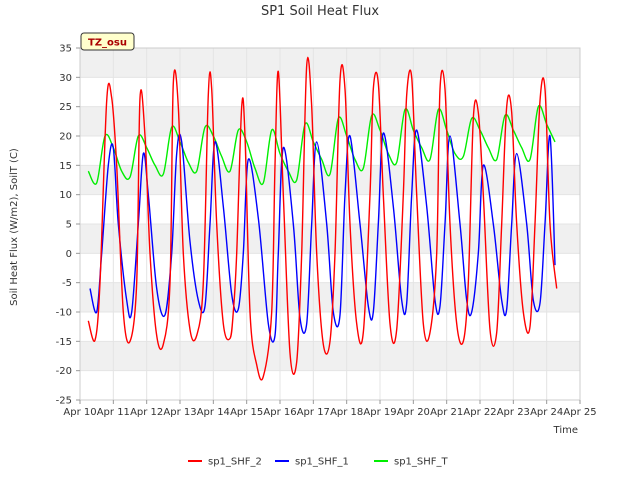  I want to click on y-axis-ticks: -25 -20 -15 -10 -5 0 5 10 15 20 25 30 35, so click(68, 225).